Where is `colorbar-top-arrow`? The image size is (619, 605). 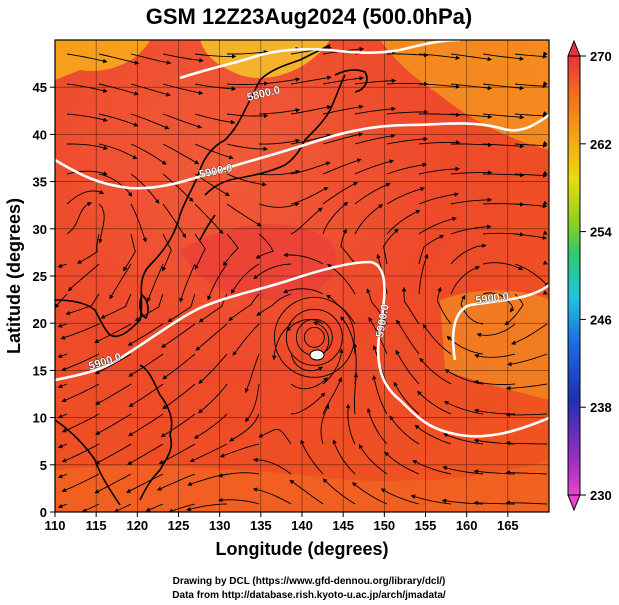
colorbar-top-arrow is located at coordinates (574, 48).